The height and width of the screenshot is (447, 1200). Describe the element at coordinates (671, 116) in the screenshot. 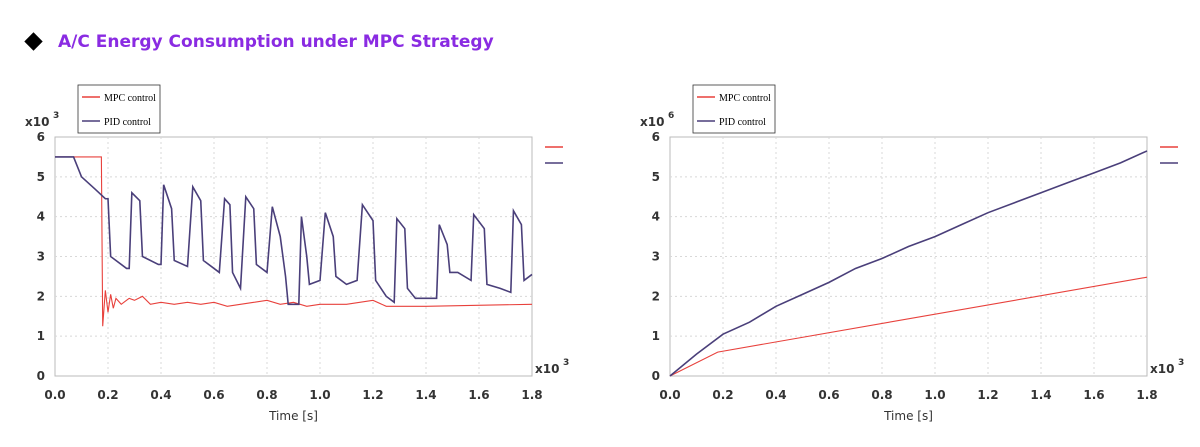

I see `y-scale-exponent: 6` at that location.